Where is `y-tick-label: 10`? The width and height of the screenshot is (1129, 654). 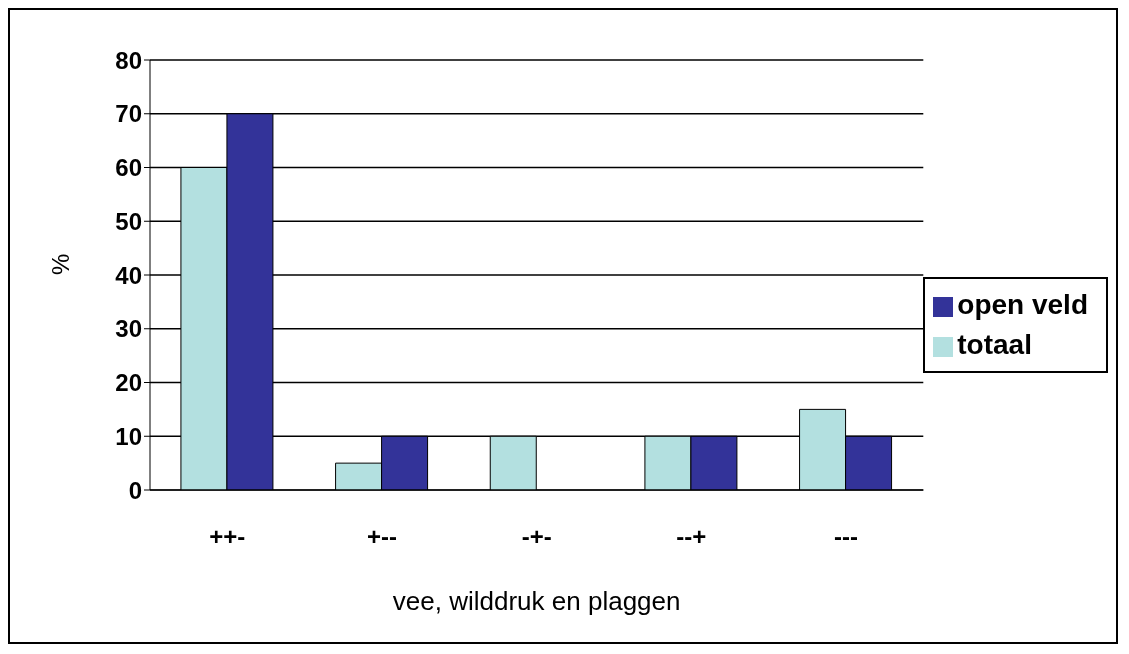
y-tick-label: 10 is located at coordinates (128, 436).